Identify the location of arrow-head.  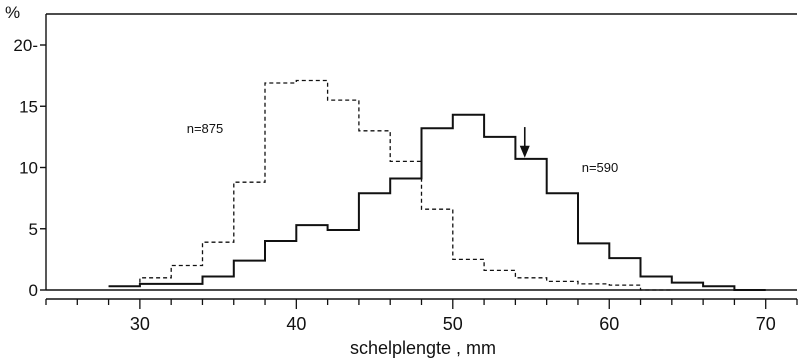
(524, 151).